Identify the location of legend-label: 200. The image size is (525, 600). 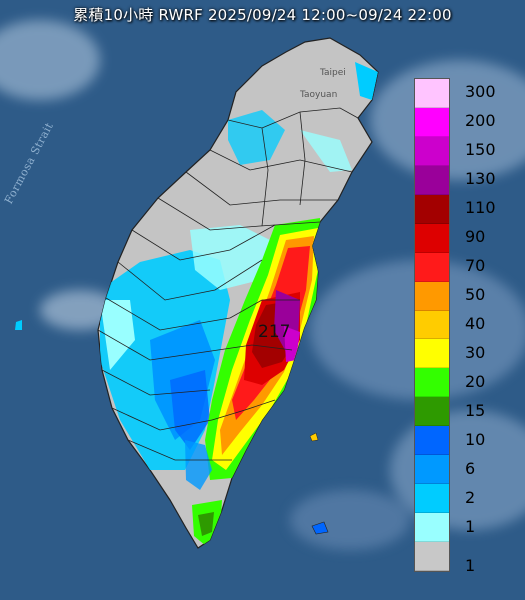
(480, 121).